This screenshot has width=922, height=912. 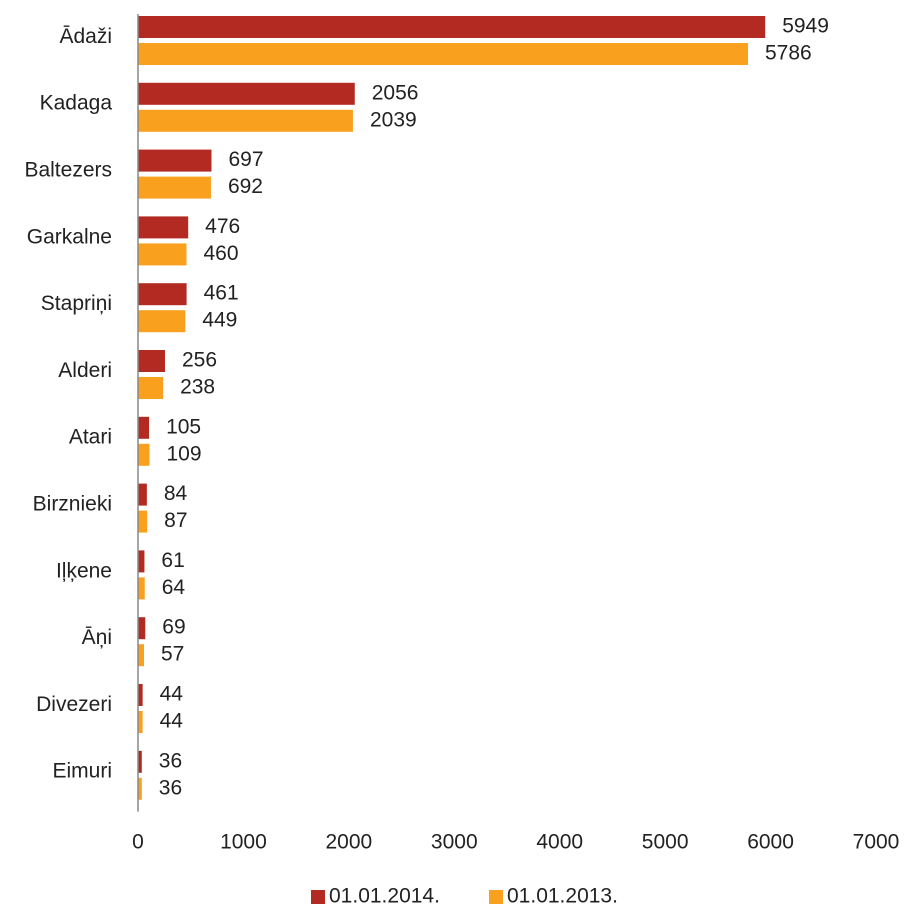 I want to click on data-label: 692, so click(x=245, y=186).